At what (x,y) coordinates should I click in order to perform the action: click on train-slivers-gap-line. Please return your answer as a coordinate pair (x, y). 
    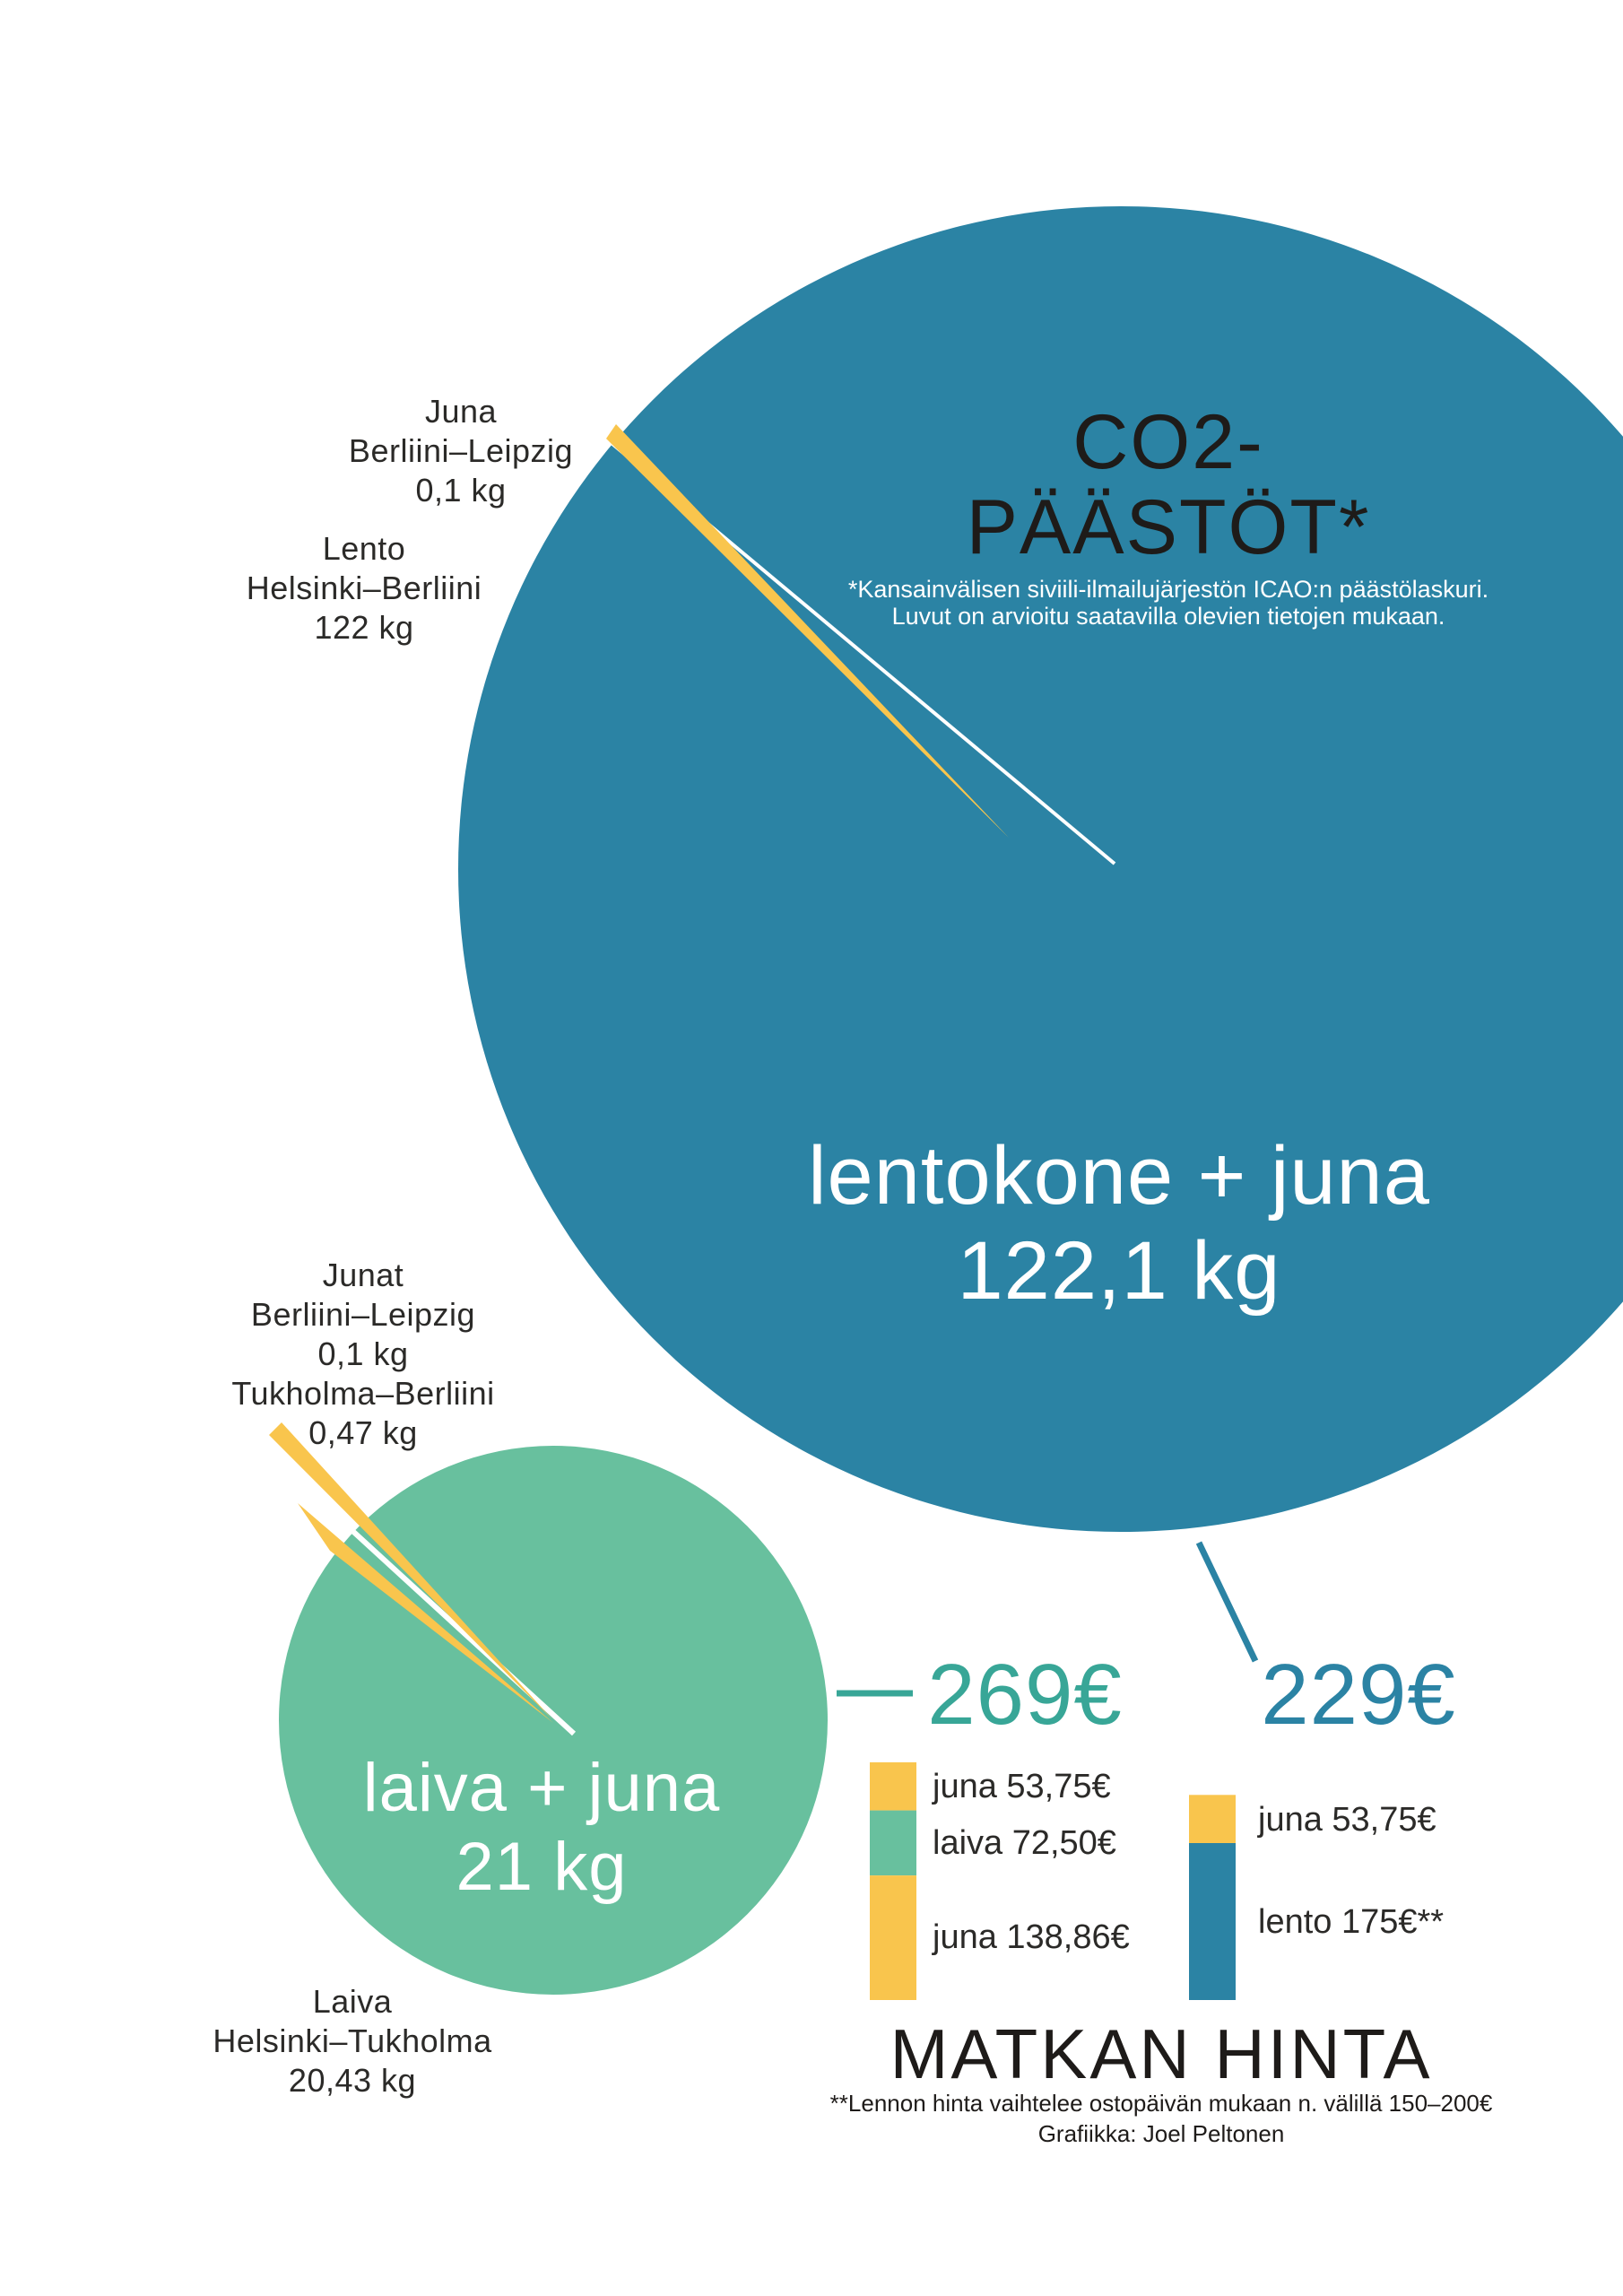
    Looking at the image, I should click on (430, 1602).